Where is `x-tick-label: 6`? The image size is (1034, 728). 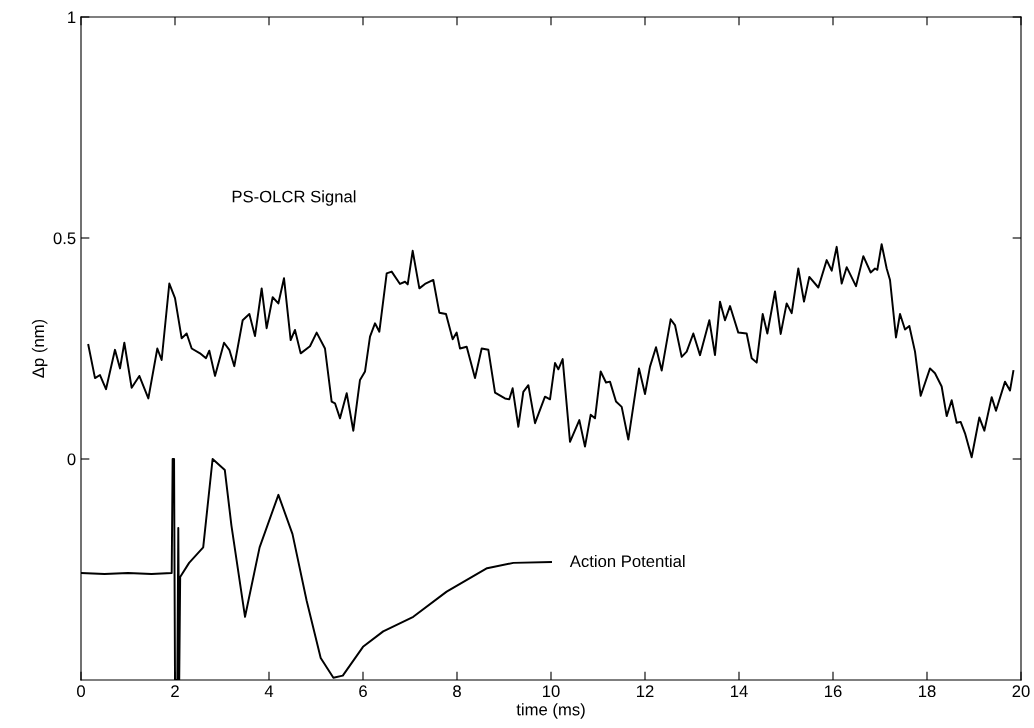 x-tick-label: 6 is located at coordinates (363, 691).